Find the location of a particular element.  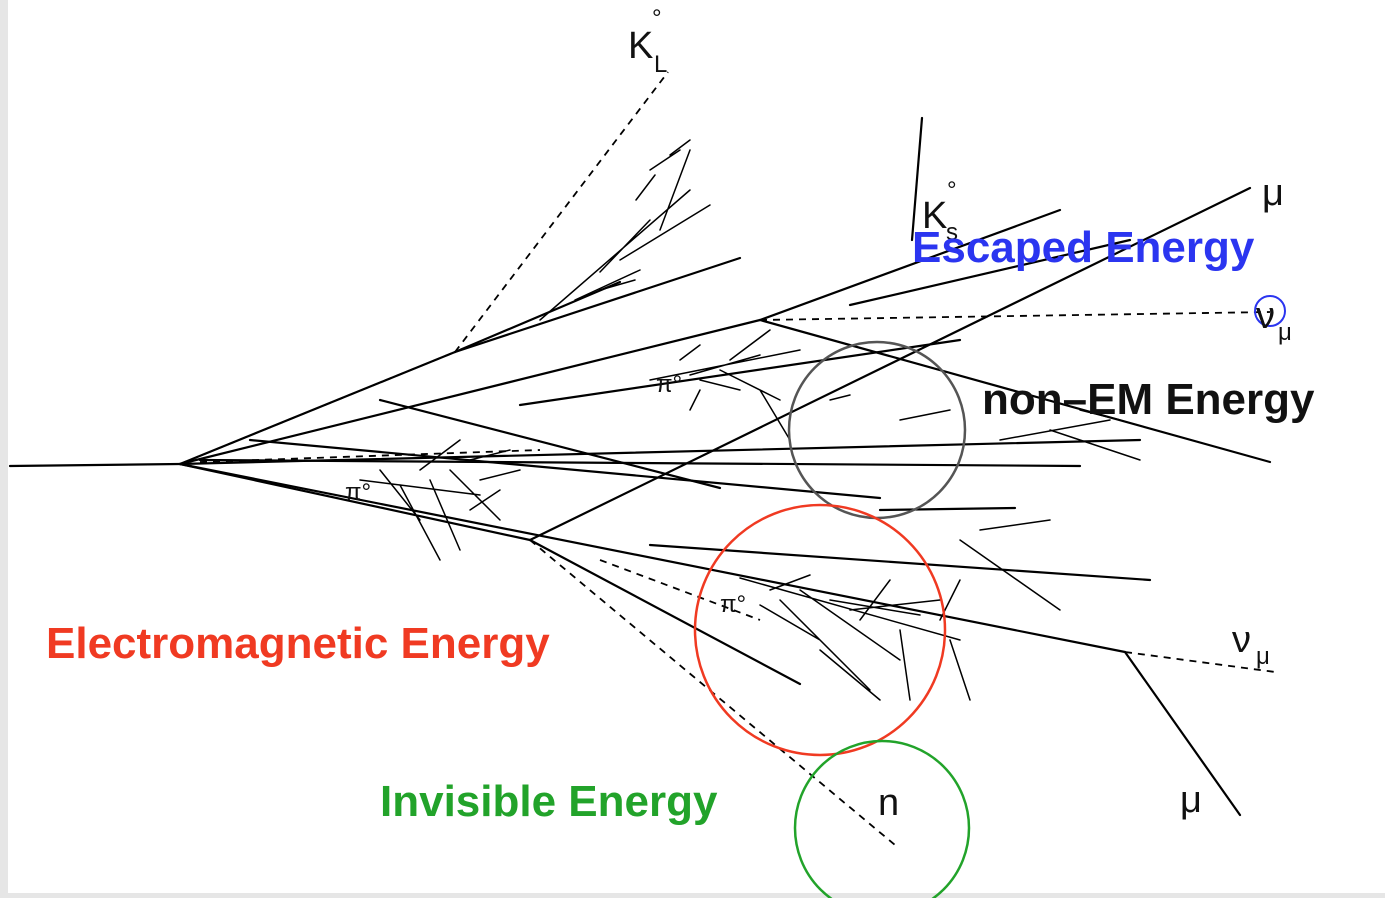

pi-left-symbol: π° is located at coordinates (358, 492).